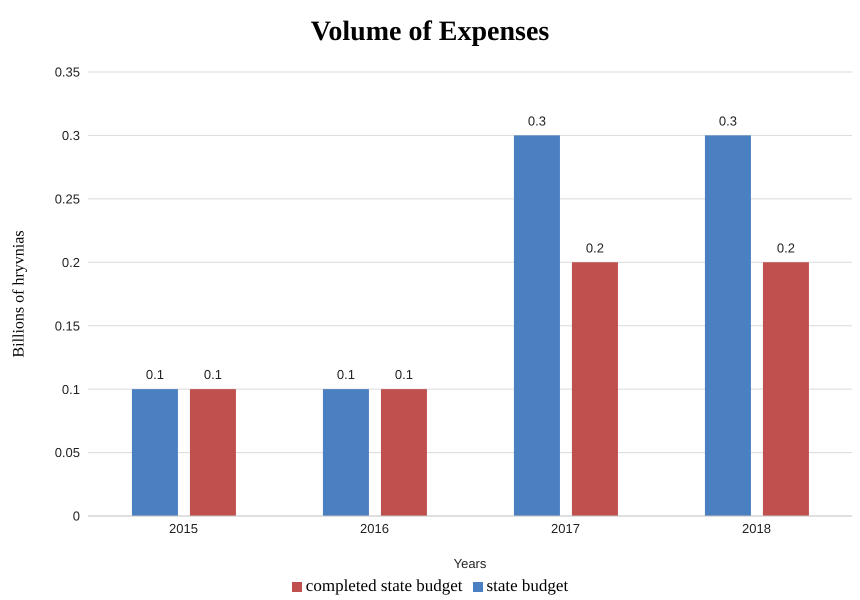 Image resolution: width=860 pixels, height=600 pixels. I want to click on y-tick-label: 0.15, so click(67, 326).